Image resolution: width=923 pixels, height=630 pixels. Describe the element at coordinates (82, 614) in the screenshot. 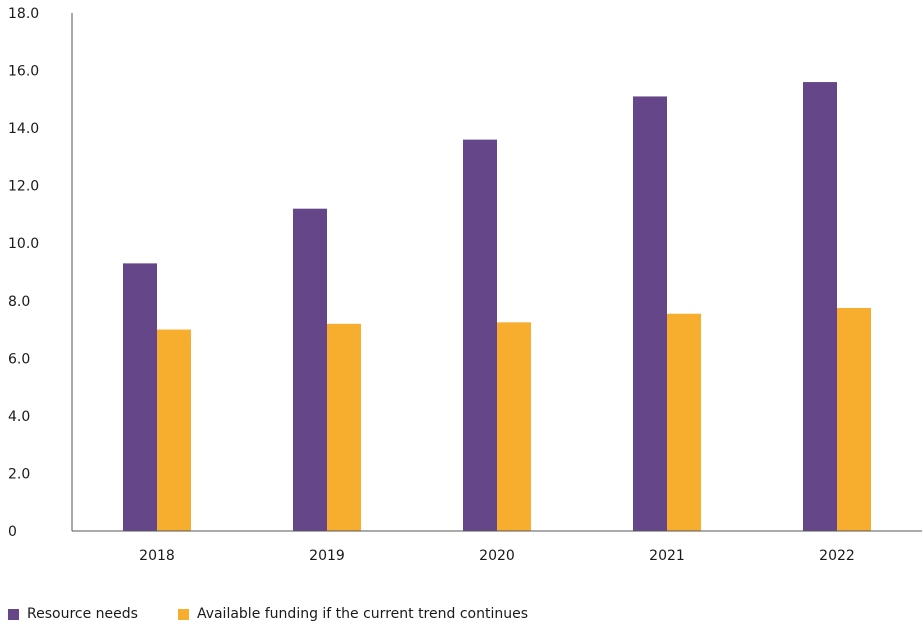

I see `legend-label-resource-needs: Resource needs` at that location.